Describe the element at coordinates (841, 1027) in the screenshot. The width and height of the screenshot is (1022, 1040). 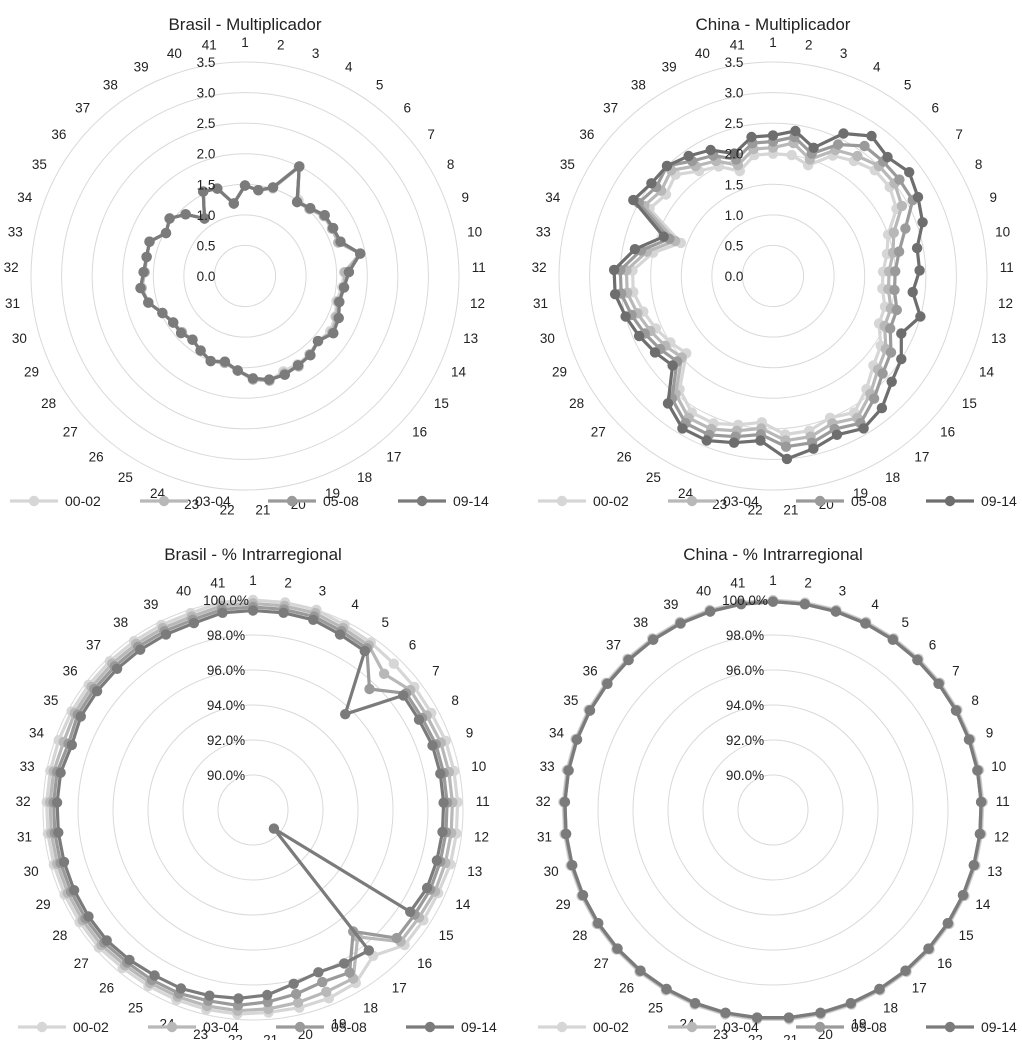
I see `legend-entry: 05-08` at that location.